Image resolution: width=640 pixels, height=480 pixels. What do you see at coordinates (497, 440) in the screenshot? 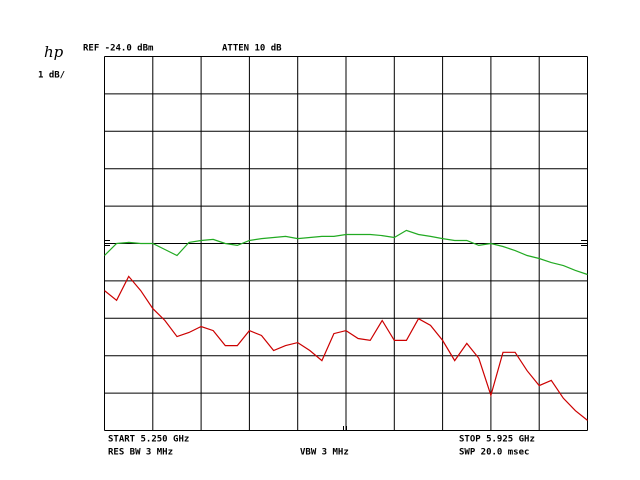
I see `stop-frequency: STOP 5.925 GHz` at bounding box center [497, 440].